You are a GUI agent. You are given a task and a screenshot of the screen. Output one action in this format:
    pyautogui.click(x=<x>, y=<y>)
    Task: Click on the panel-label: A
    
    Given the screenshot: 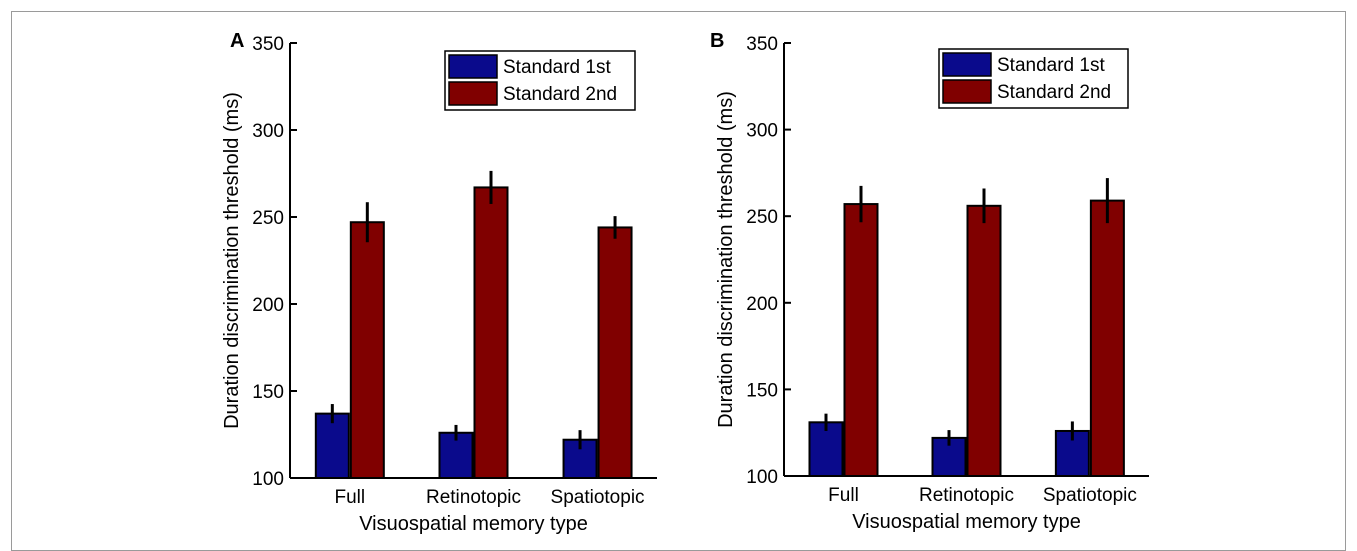 What is the action you would take?
    pyautogui.click(x=237, y=41)
    